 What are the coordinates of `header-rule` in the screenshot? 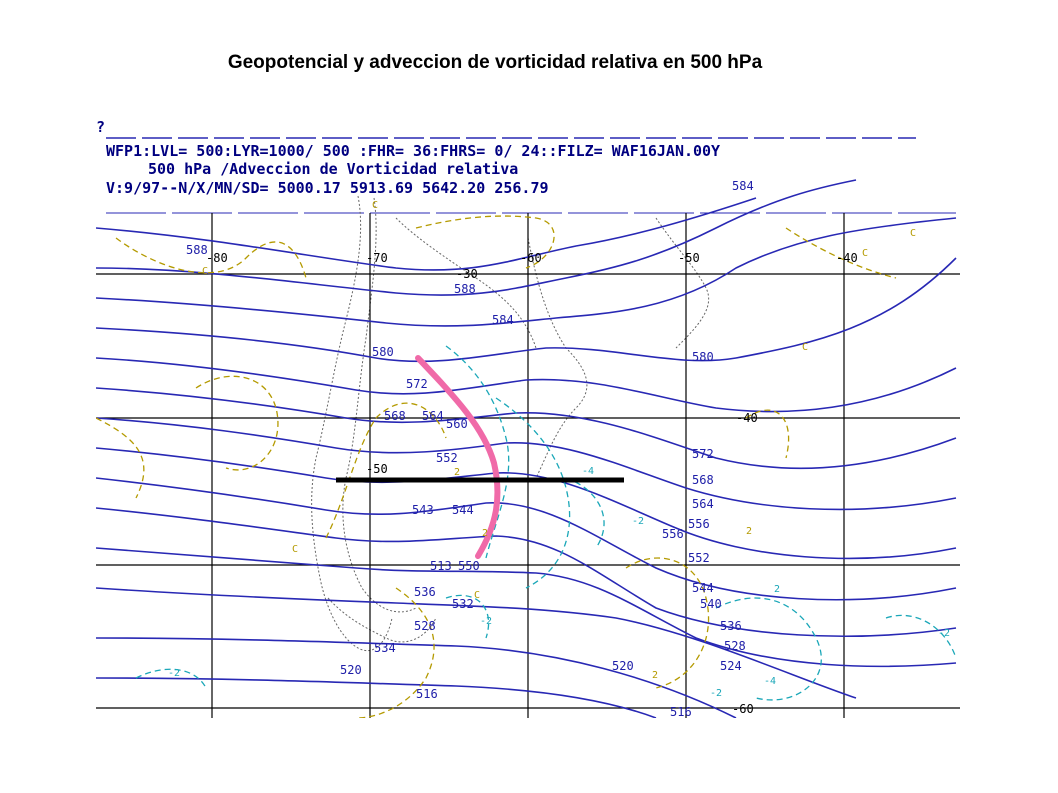 It's located at (531, 175).